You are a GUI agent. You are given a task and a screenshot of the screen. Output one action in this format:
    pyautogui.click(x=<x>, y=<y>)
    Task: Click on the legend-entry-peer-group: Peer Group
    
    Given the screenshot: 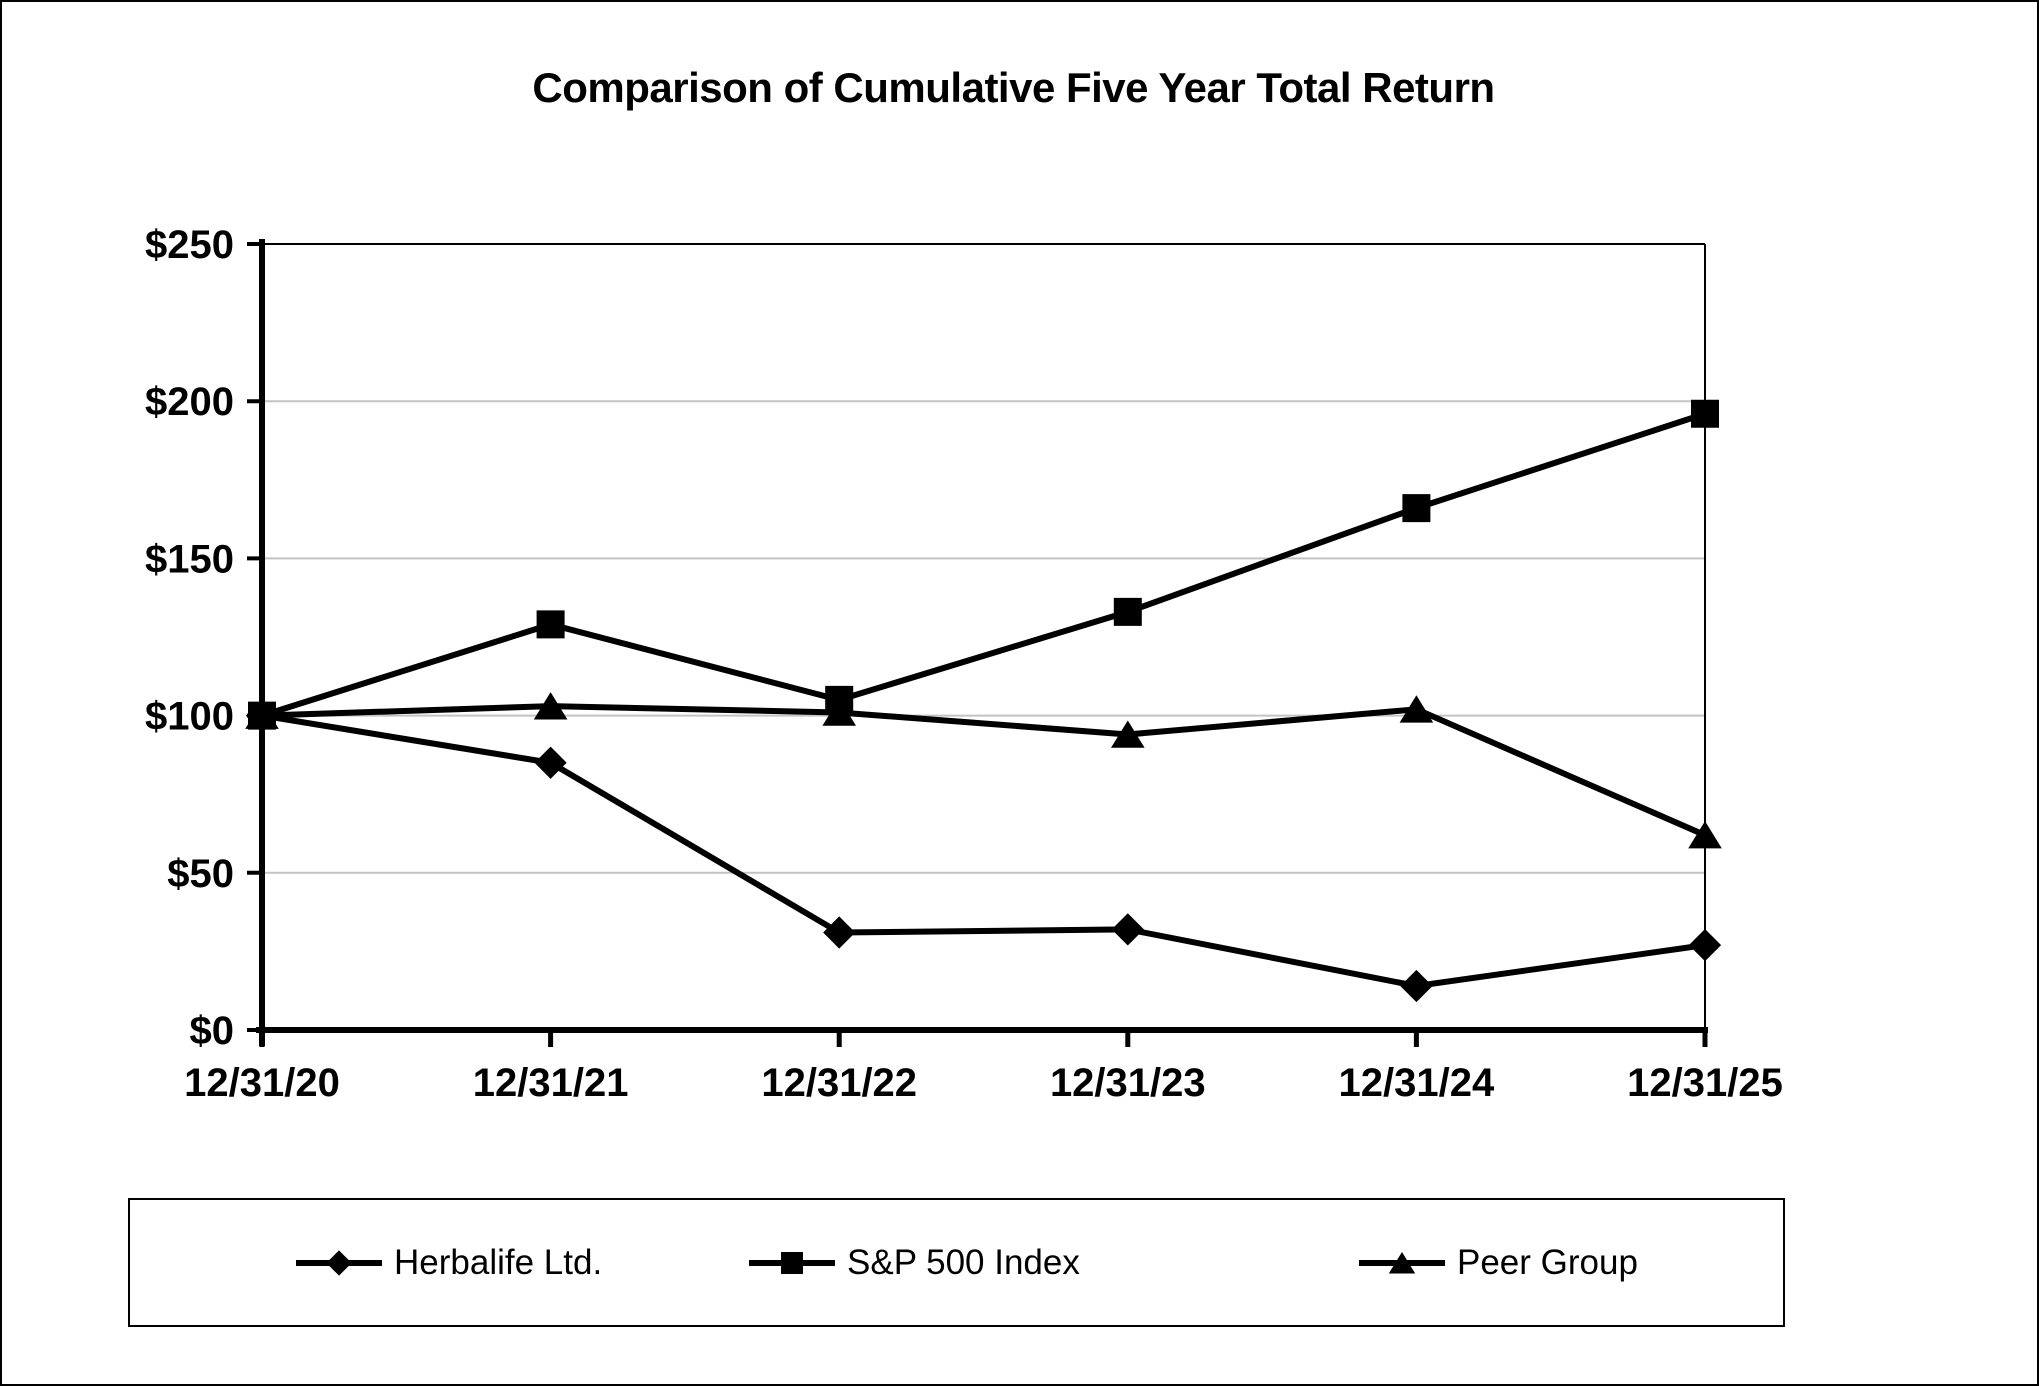 What is the action you would take?
    pyautogui.click(x=1498, y=1262)
    